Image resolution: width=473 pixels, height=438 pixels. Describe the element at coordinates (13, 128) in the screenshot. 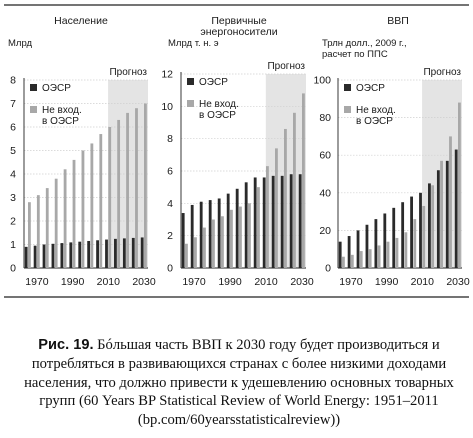

I see `y-tick-label: 6` at that location.